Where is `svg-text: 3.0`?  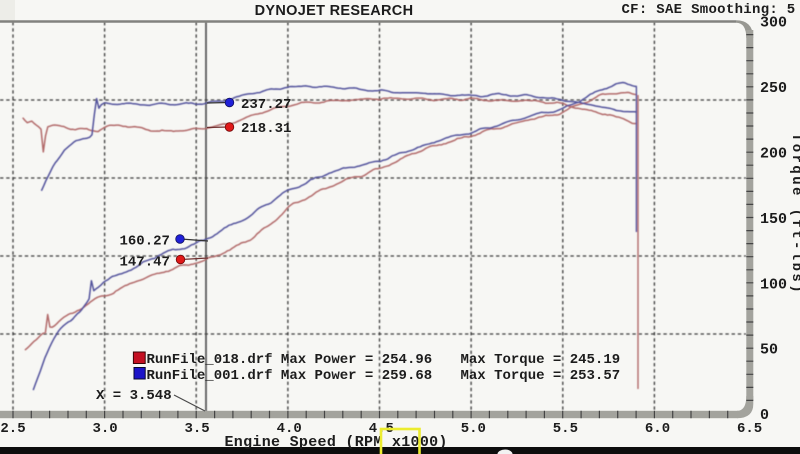
svg-text: 3.0 is located at coordinates (104, 429).